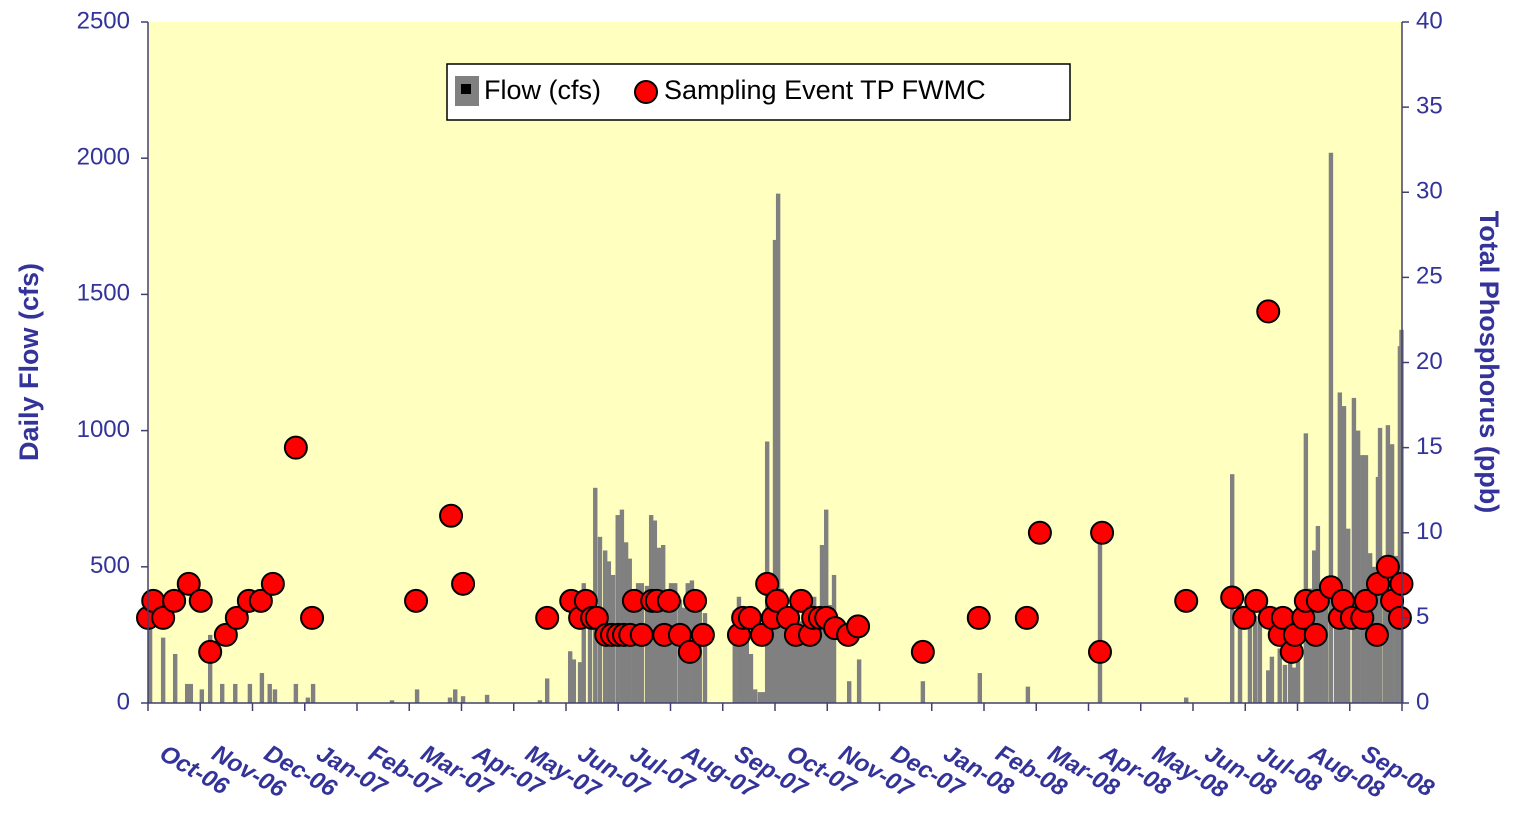 The width and height of the screenshot is (1514, 838). I want to click on y2-axis-title: Total Phosphorus (ppb), so click(1489, 362).